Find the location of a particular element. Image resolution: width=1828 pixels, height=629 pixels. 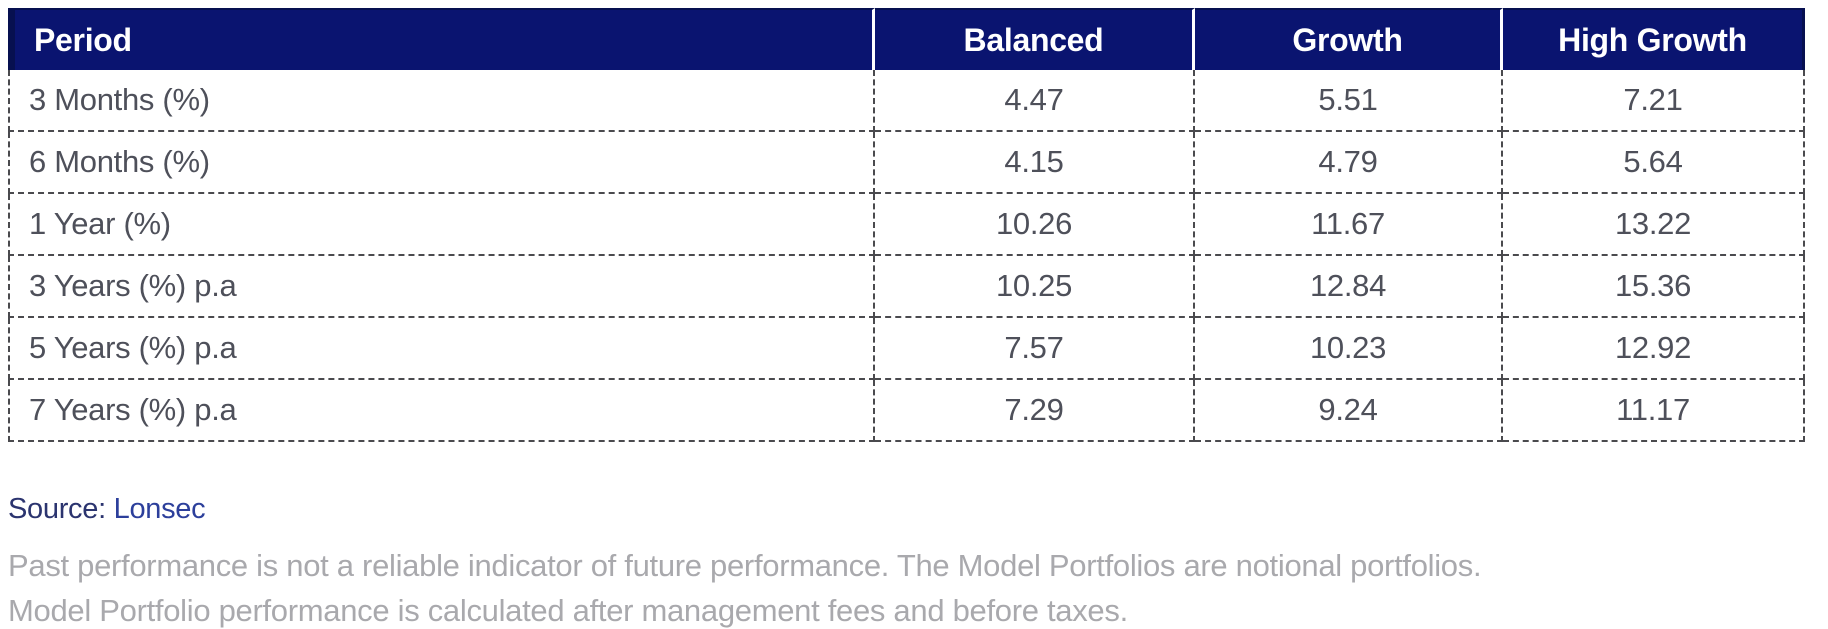

table-row: 7 Years (%) p.a 7.29 9.24 11.17 is located at coordinates (906, 411).